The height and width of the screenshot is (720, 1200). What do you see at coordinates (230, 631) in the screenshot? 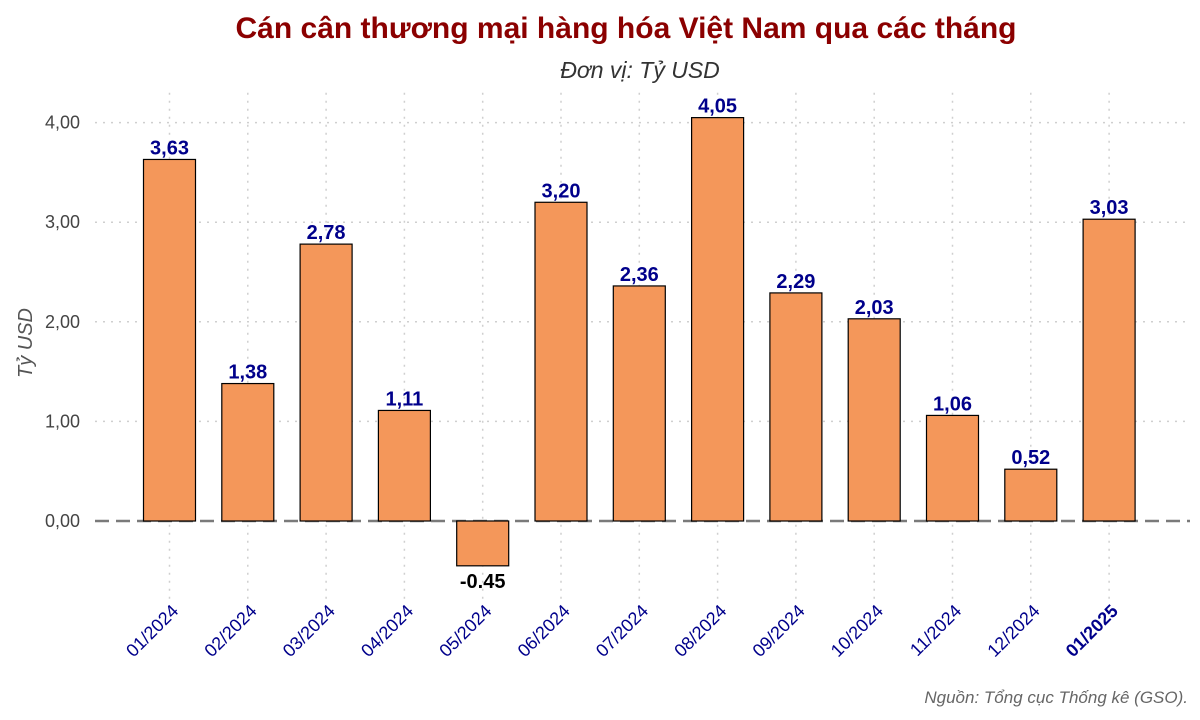
I see `x-tick-label: 02/2024` at bounding box center [230, 631].